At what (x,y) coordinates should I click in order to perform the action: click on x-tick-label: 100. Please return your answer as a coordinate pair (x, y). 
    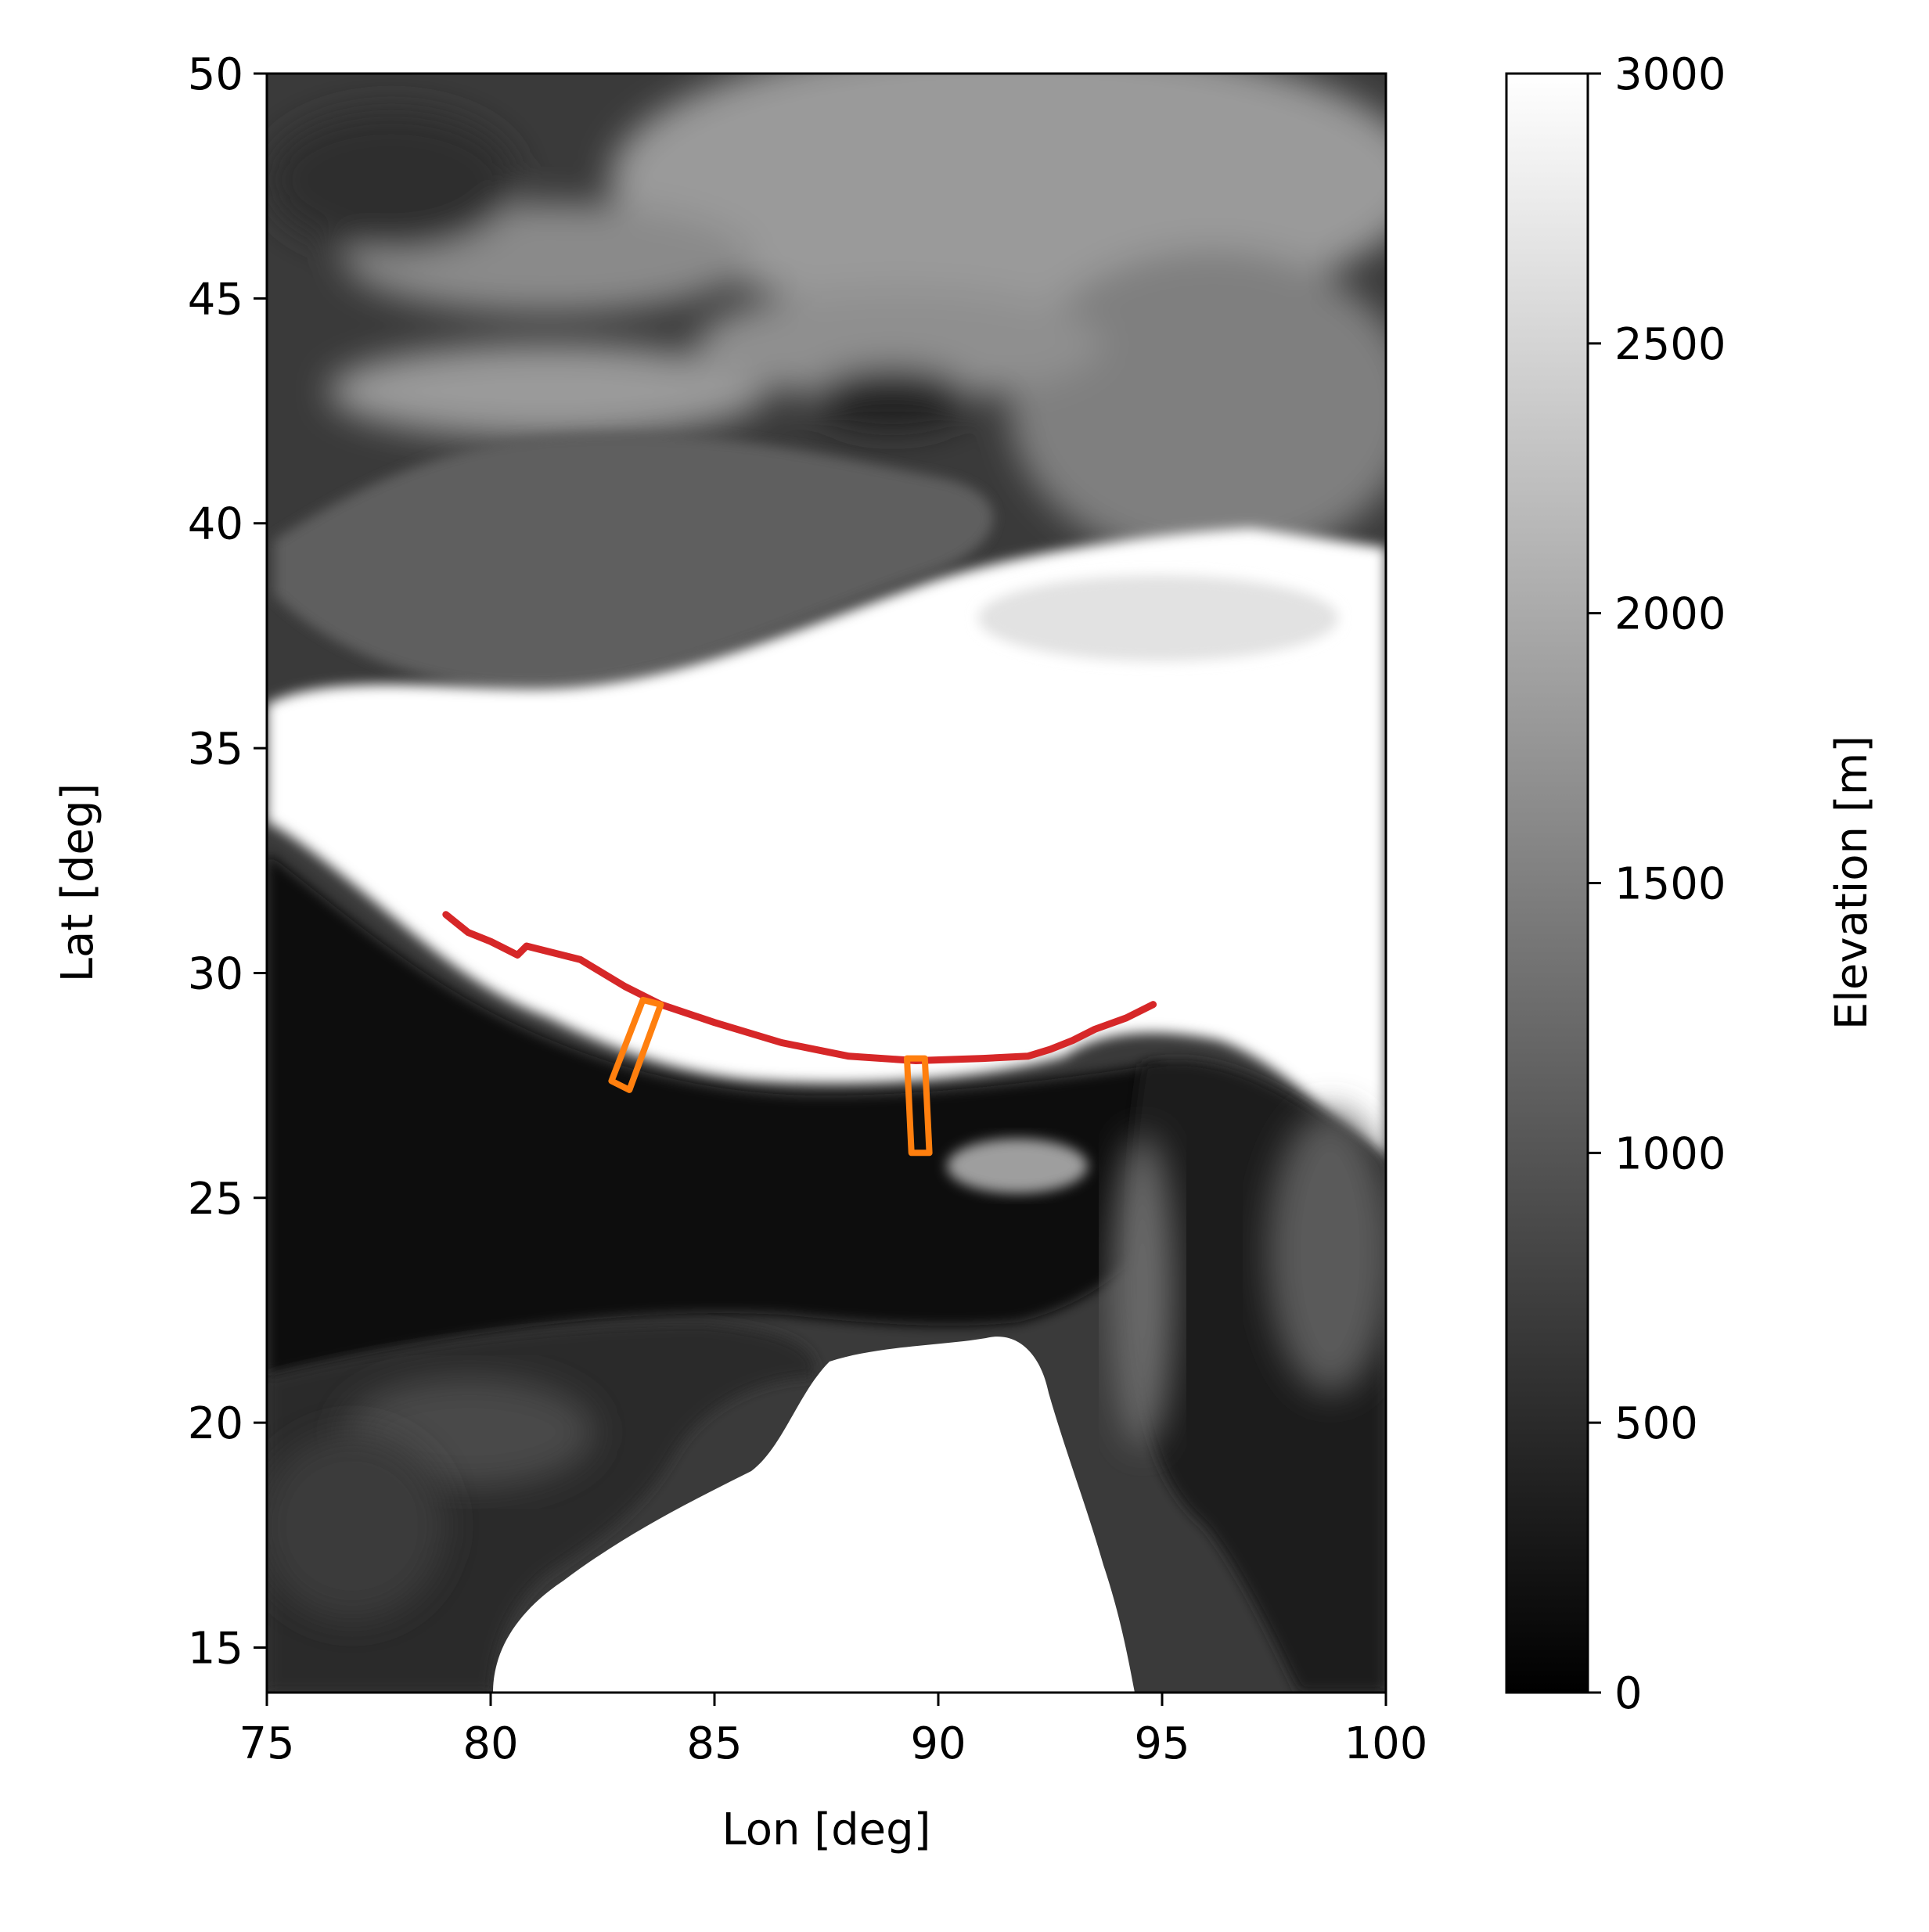
    Looking at the image, I should click on (1386, 1743).